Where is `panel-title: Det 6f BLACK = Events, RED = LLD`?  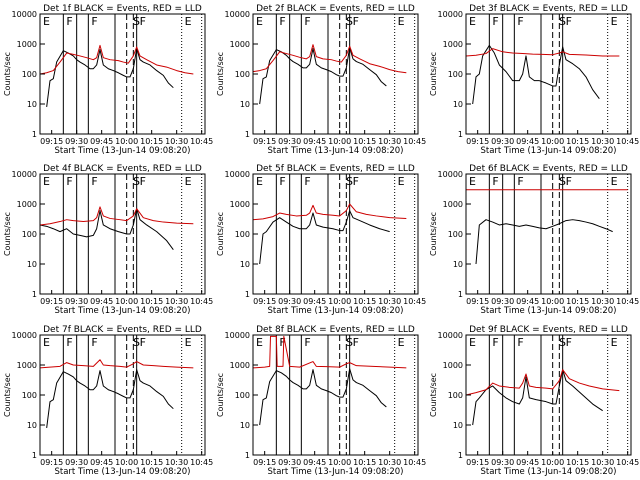
panel-title: Det 6f BLACK = Events, RED = LLD is located at coordinates (548, 169).